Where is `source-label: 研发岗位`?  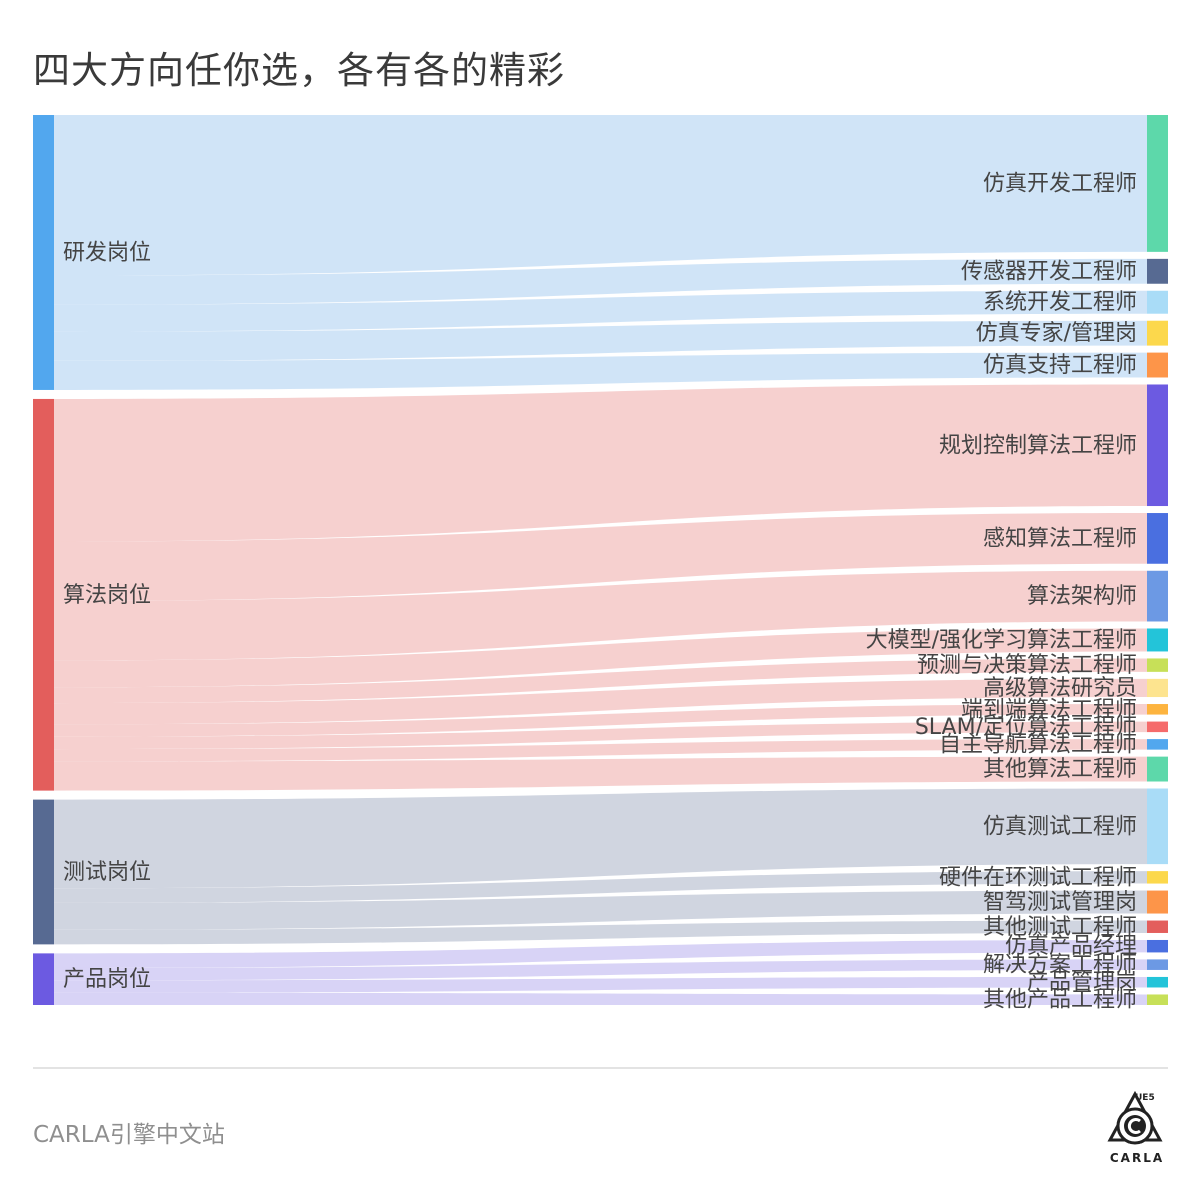
source-label: 研发岗位 is located at coordinates (107, 252).